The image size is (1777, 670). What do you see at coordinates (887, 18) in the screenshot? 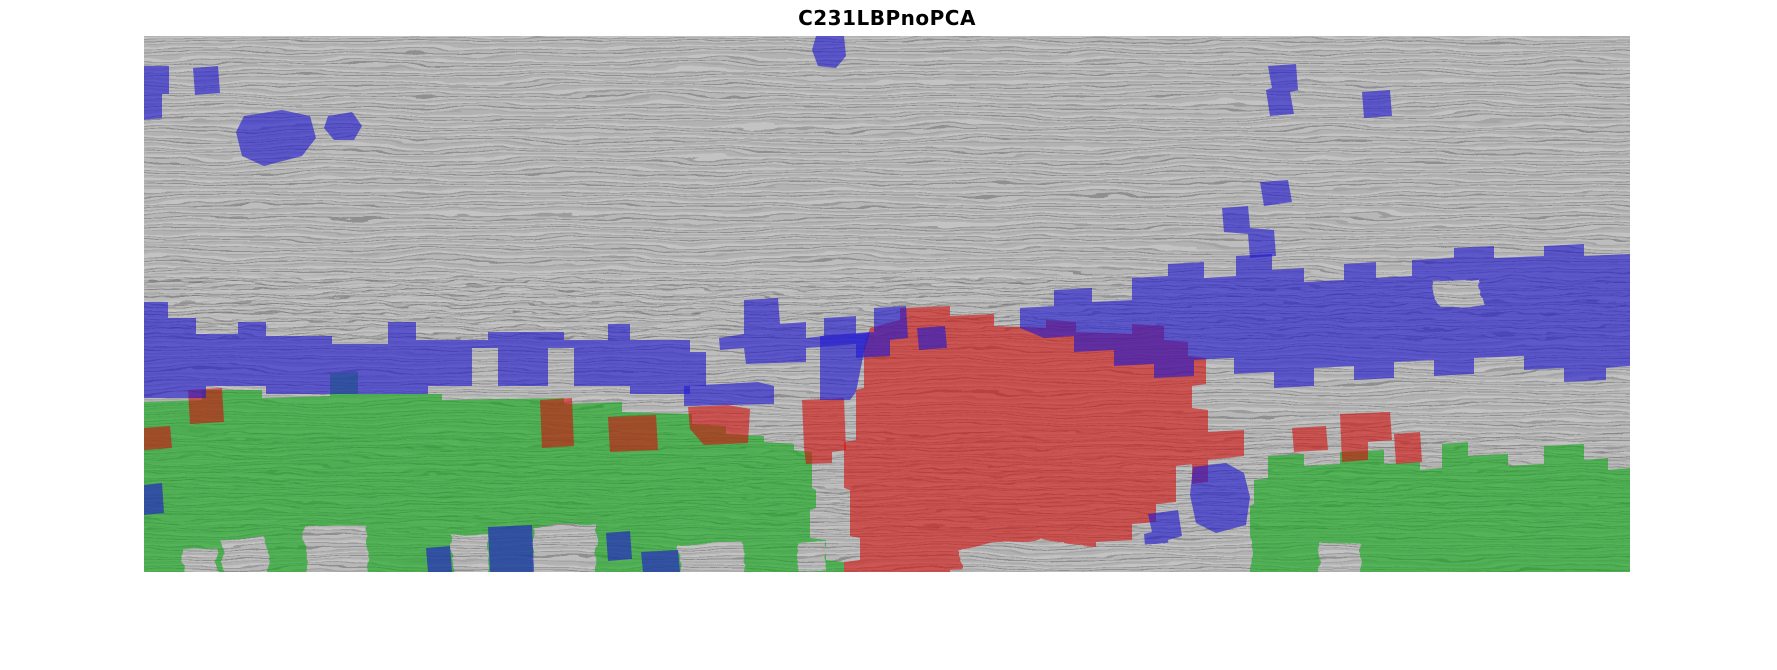
I see `figure-title: C231LBPnoPCA` at bounding box center [887, 18].